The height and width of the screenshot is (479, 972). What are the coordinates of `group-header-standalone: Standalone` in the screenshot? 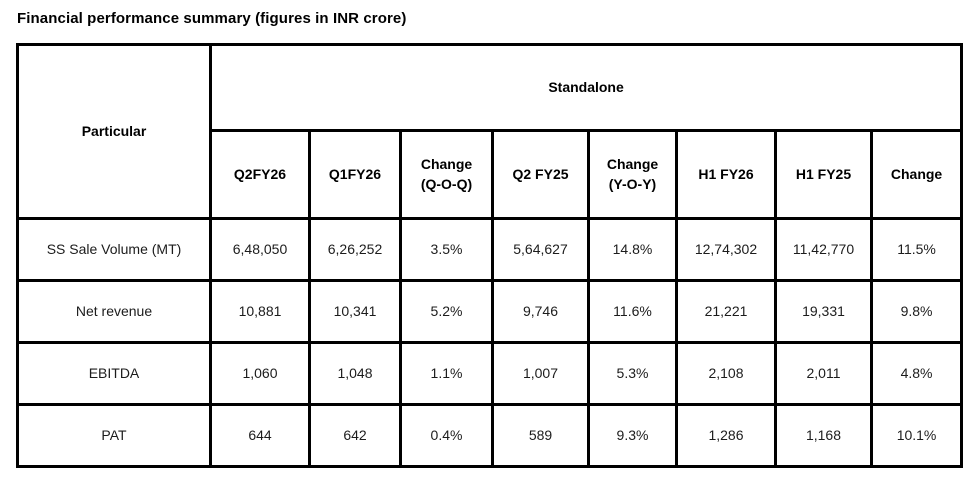 It's located at (586, 87).